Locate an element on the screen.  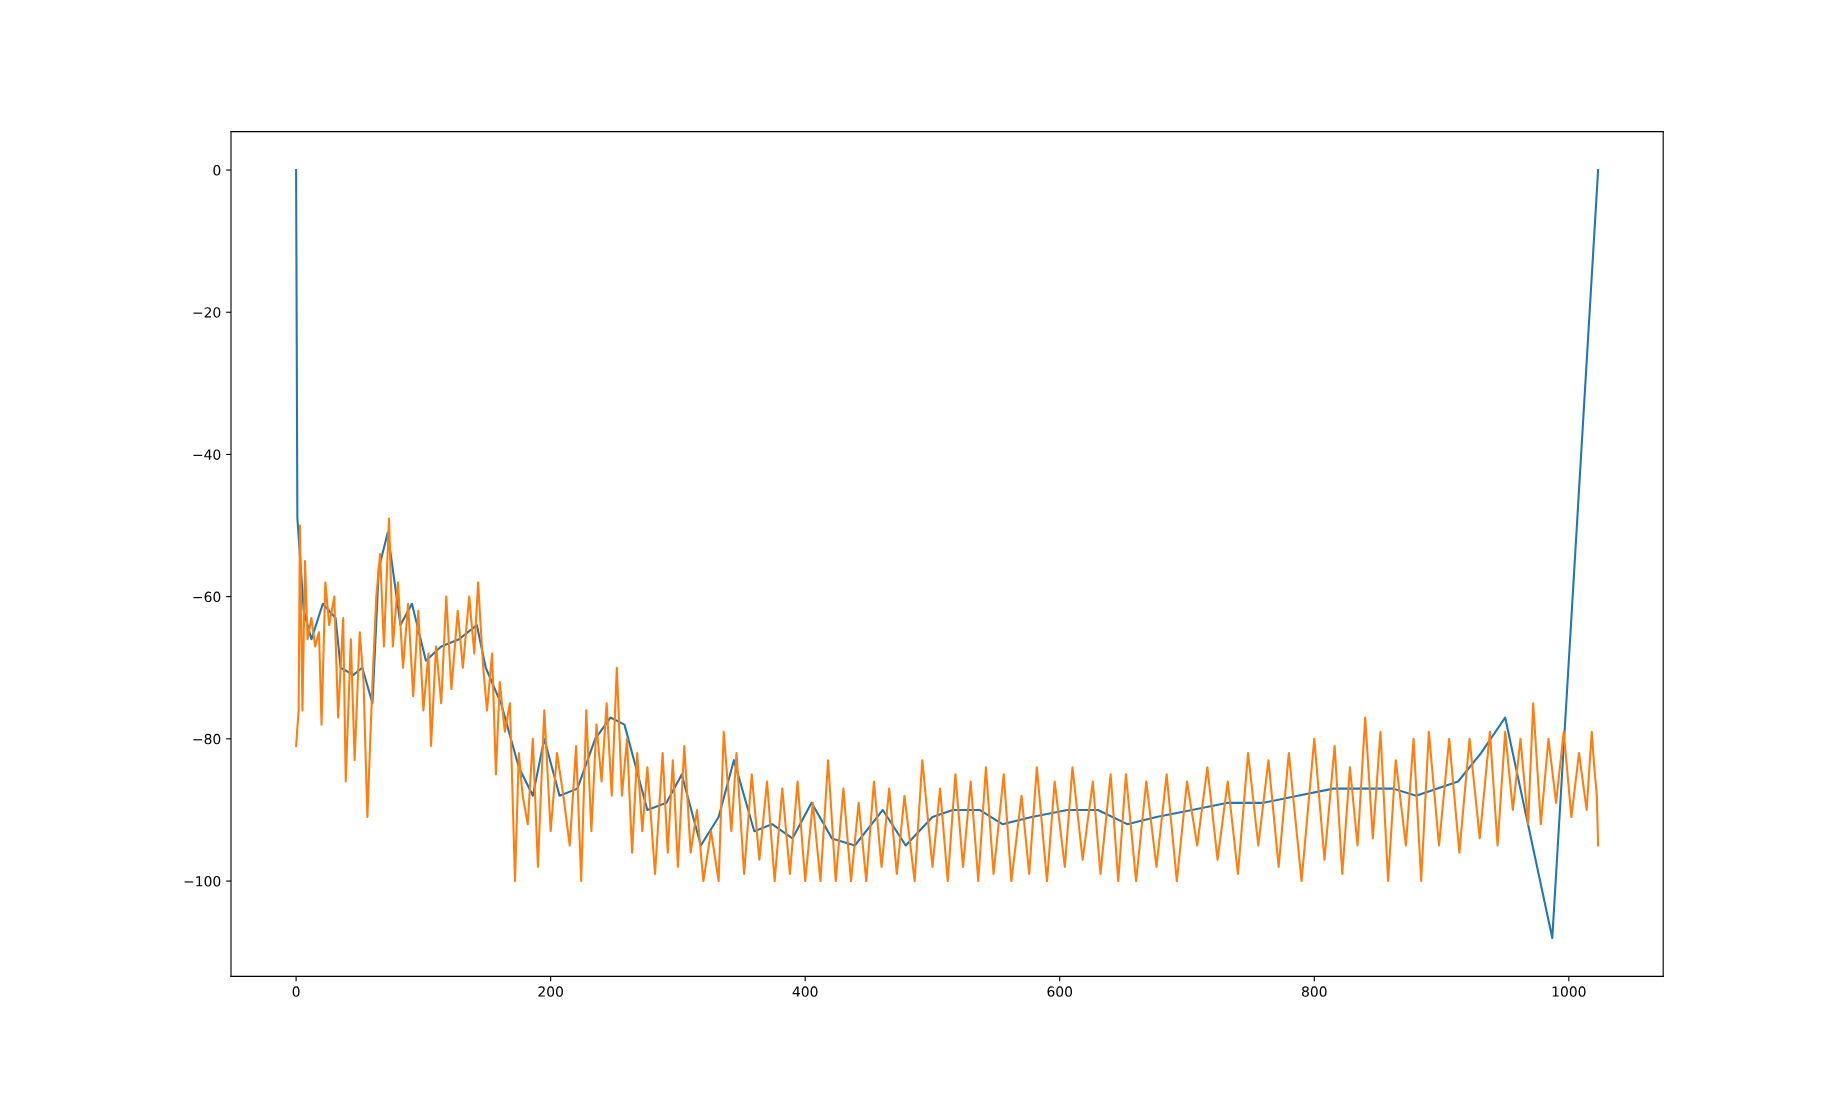
x-tick-label: 1000 is located at coordinates (1569, 991).